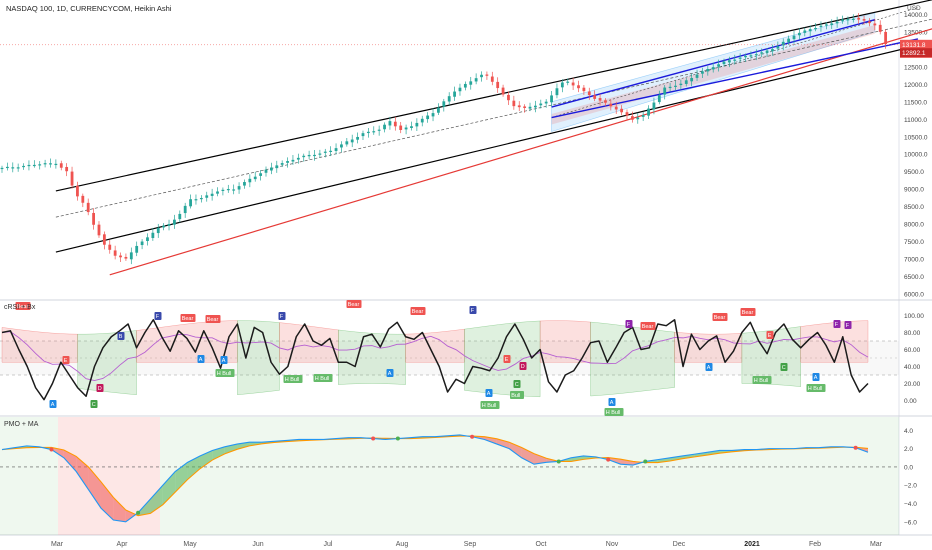 The width and height of the screenshot is (932, 550). Describe the element at coordinates (915, 102) in the screenshot. I see `price-tick-label: 11500.0` at that location.